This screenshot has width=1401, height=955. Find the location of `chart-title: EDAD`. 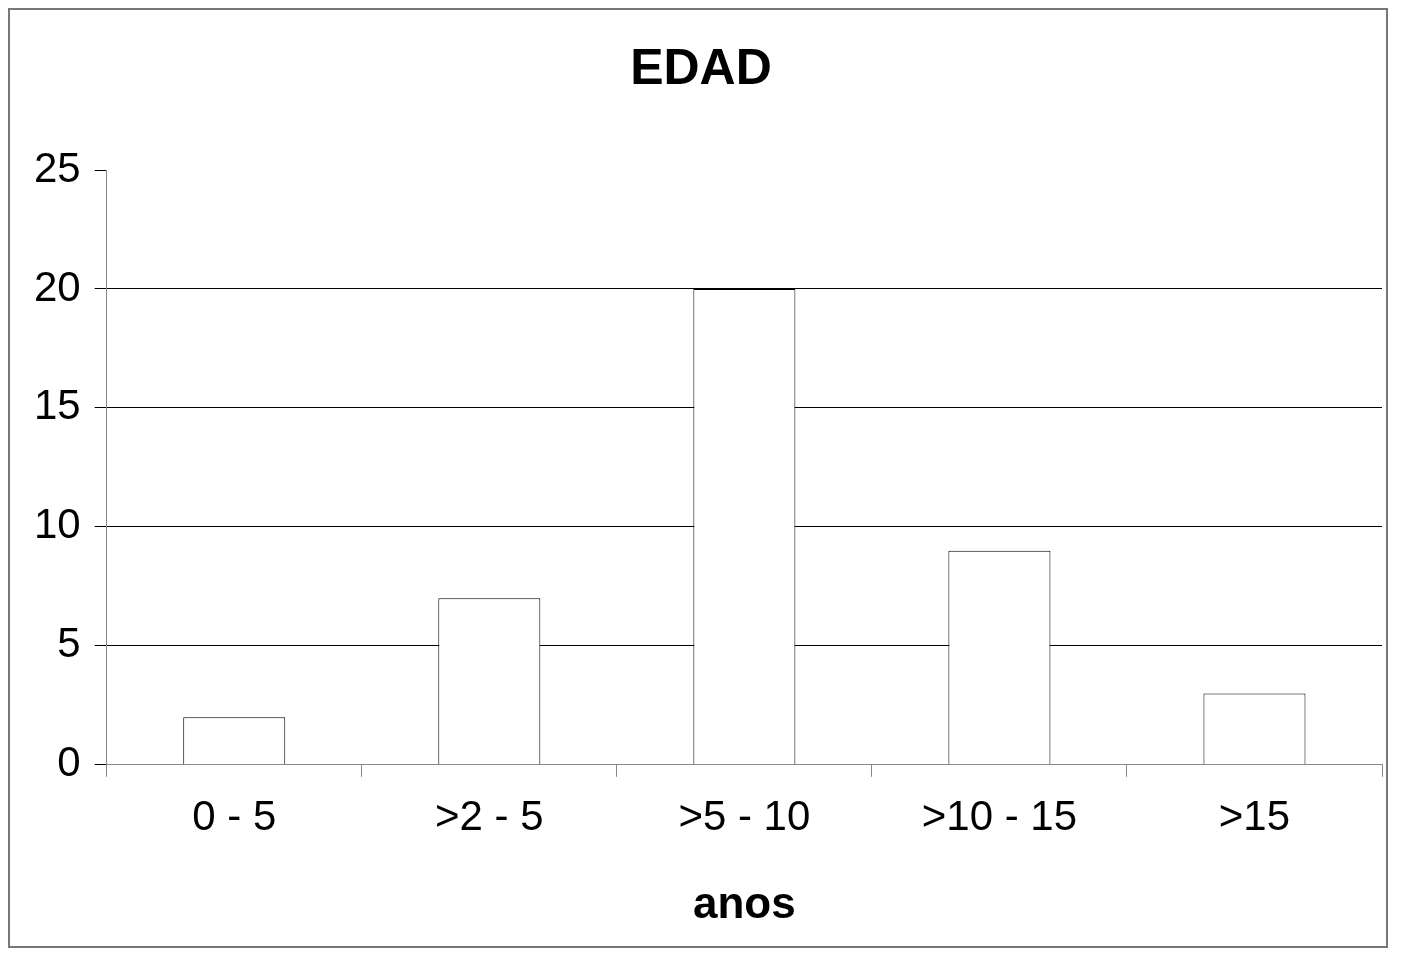

chart-title: EDAD is located at coordinates (701, 66).